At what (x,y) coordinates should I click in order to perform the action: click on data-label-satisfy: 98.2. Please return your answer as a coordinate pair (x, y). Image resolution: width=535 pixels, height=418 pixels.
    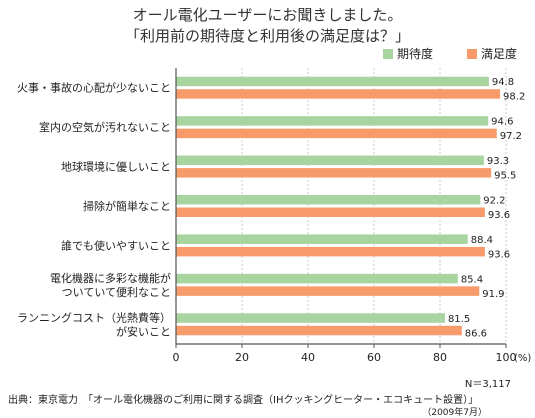
    Looking at the image, I should click on (514, 97).